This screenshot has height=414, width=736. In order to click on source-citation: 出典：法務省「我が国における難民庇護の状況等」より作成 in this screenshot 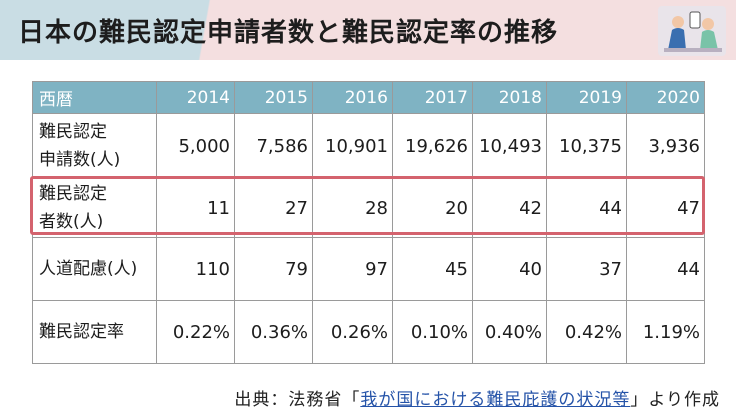, I will do `click(477, 397)`.